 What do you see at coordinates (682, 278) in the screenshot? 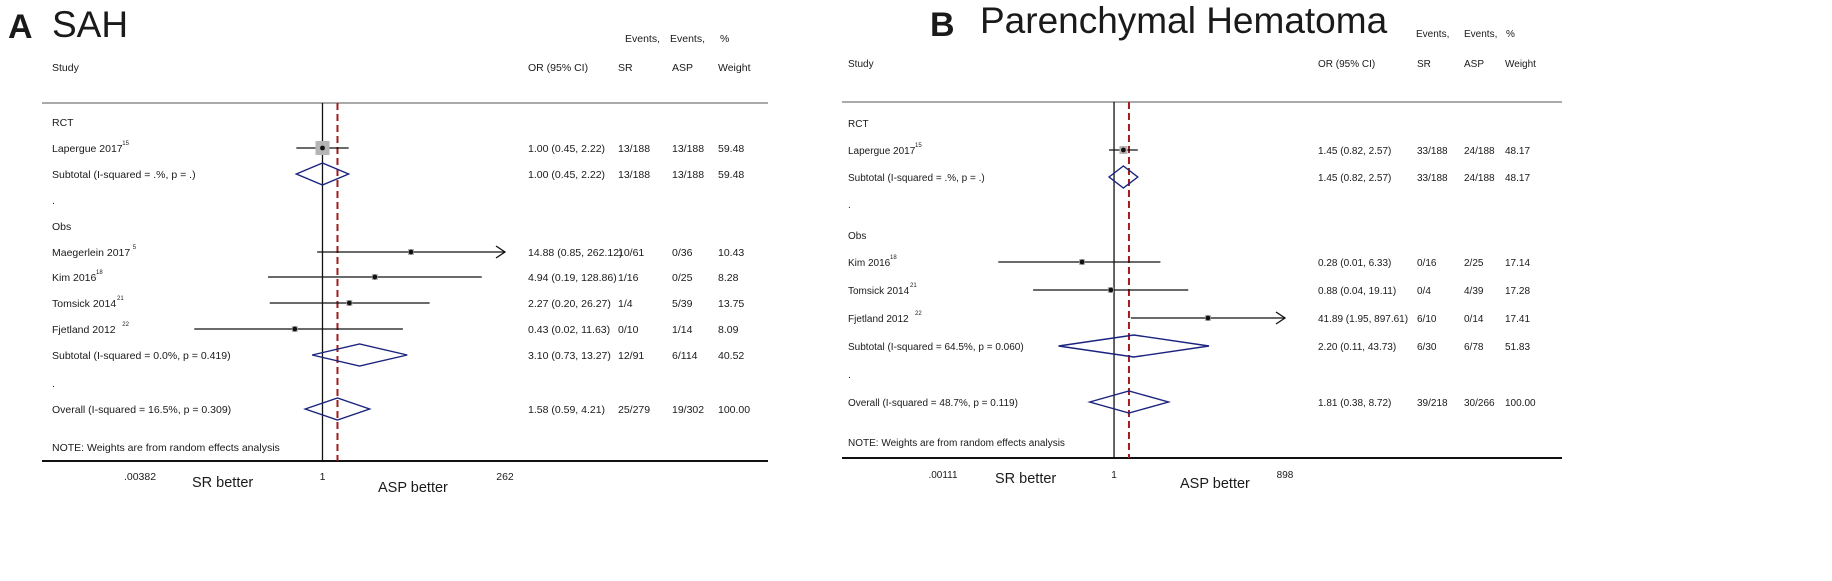
I see `study-asp-events: 0/25` at bounding box center [682, 278].